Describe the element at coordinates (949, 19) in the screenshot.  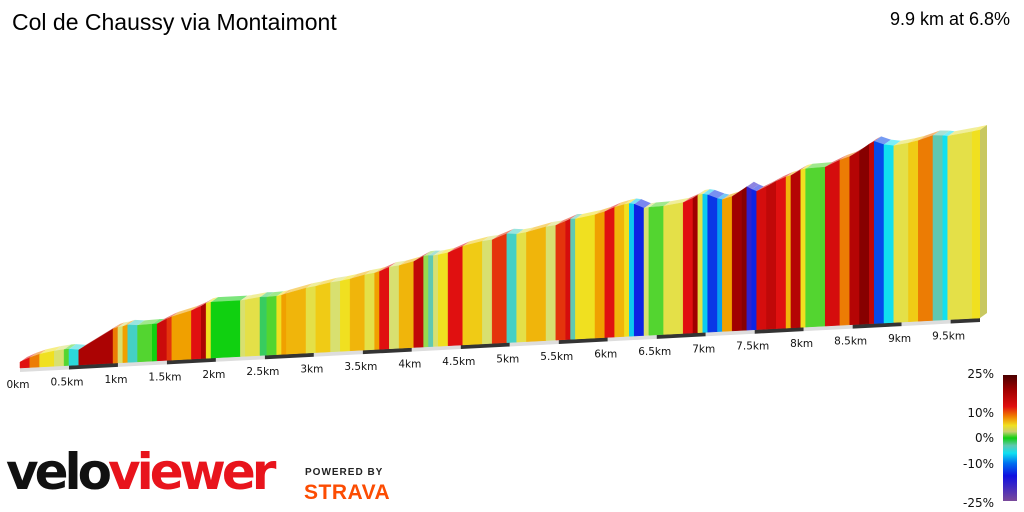
I see `segment-summary: 9.9 km at 6.8%` at that location.